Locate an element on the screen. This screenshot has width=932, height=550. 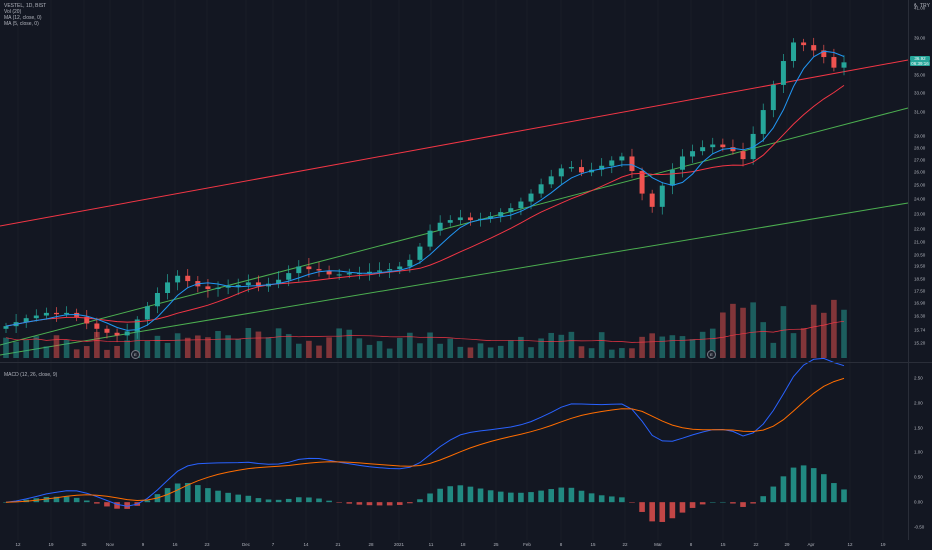
legend-symbol: VESTEL, 1D, BIST is located at coordinates (25, 6).